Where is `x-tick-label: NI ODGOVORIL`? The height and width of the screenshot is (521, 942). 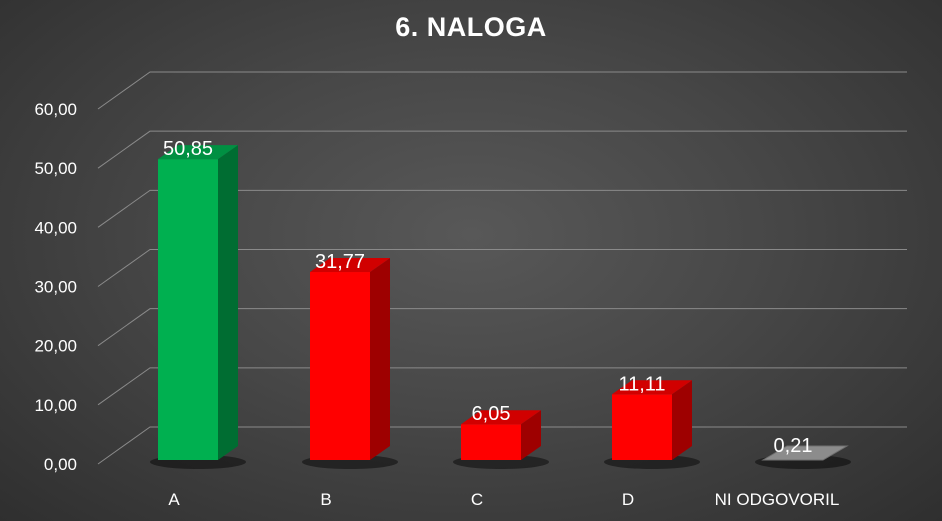
x-tick-label: NI ODGOVORIL is located at coordinates (777, 499).